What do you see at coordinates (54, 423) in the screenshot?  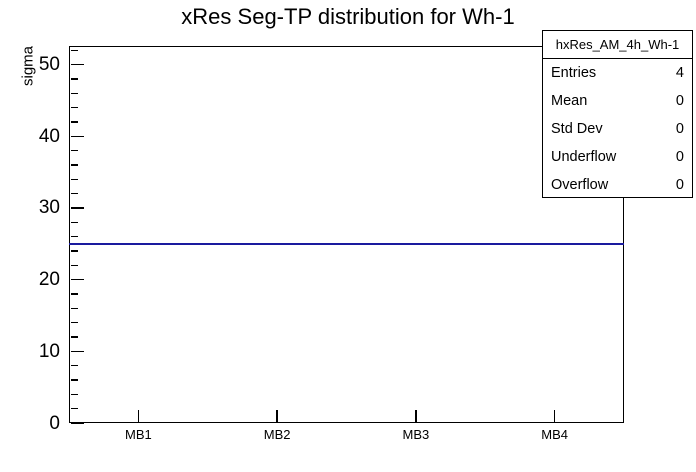 I see `y-tick-label: 0` at bounding box center [54, 423].